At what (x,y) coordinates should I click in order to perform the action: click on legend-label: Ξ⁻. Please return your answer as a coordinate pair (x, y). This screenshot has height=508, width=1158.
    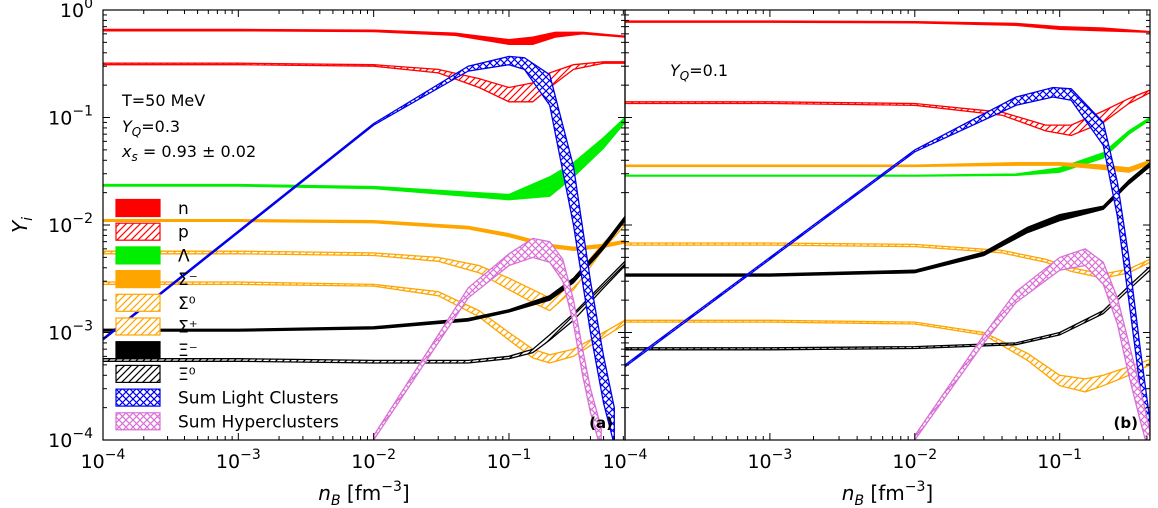
    Looking at the image, I should click on (188, 351).